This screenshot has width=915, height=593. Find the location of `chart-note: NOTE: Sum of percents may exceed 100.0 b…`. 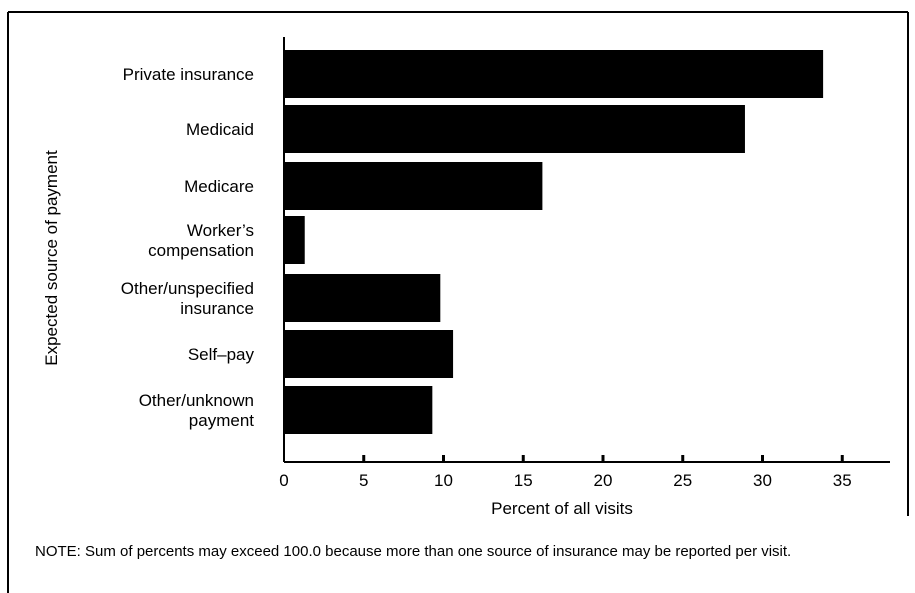

chart-note: NOTE: Sum of percents may exceed 100.0 b… is located at coordinates (413, 551).